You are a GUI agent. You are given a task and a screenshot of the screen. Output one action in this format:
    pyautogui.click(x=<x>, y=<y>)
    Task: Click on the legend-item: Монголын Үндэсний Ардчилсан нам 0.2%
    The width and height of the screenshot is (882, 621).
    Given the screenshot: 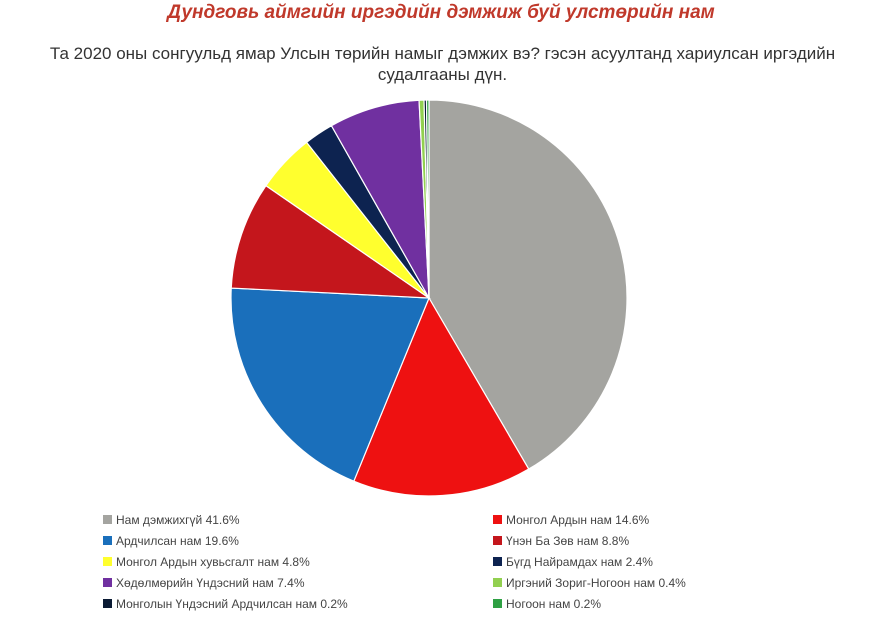 What is the action you would take?
    pyautogui.click(x=298, y=603)
    